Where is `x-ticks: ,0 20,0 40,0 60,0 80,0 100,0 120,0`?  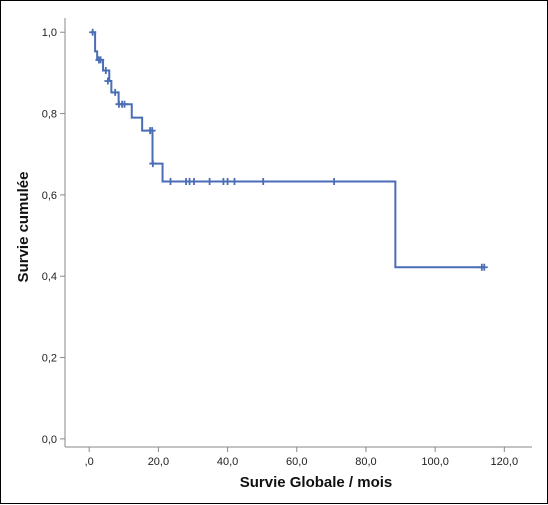
x-ticks: ,0 20,0 40,0 60,0 80,0 100,0 120,0 is located at coordinates (301, 457).